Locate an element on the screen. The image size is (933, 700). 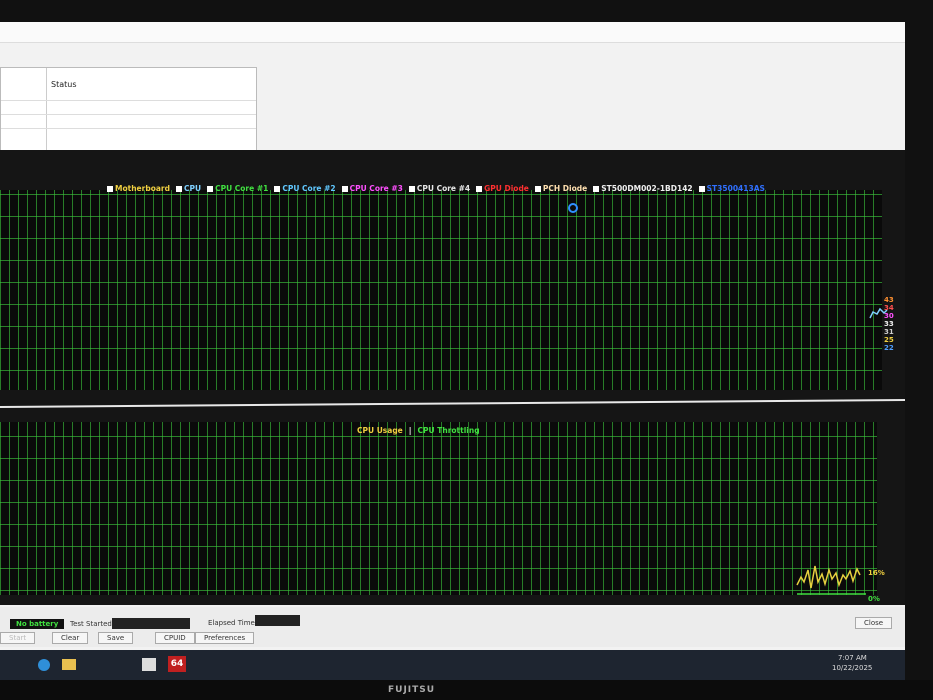
reading: 31 is located at coordinates (889, 332).